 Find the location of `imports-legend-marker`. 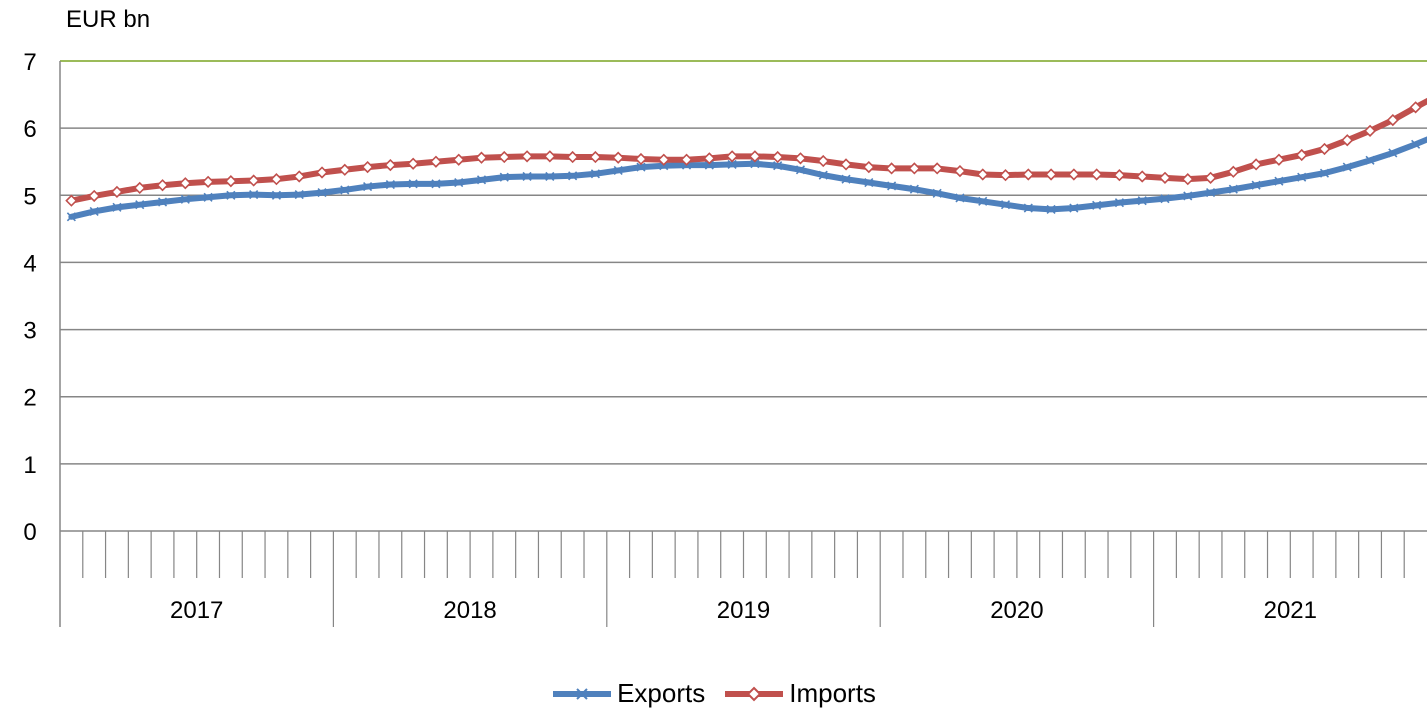

imports-legend-marker is located at coordinates (754, 693).